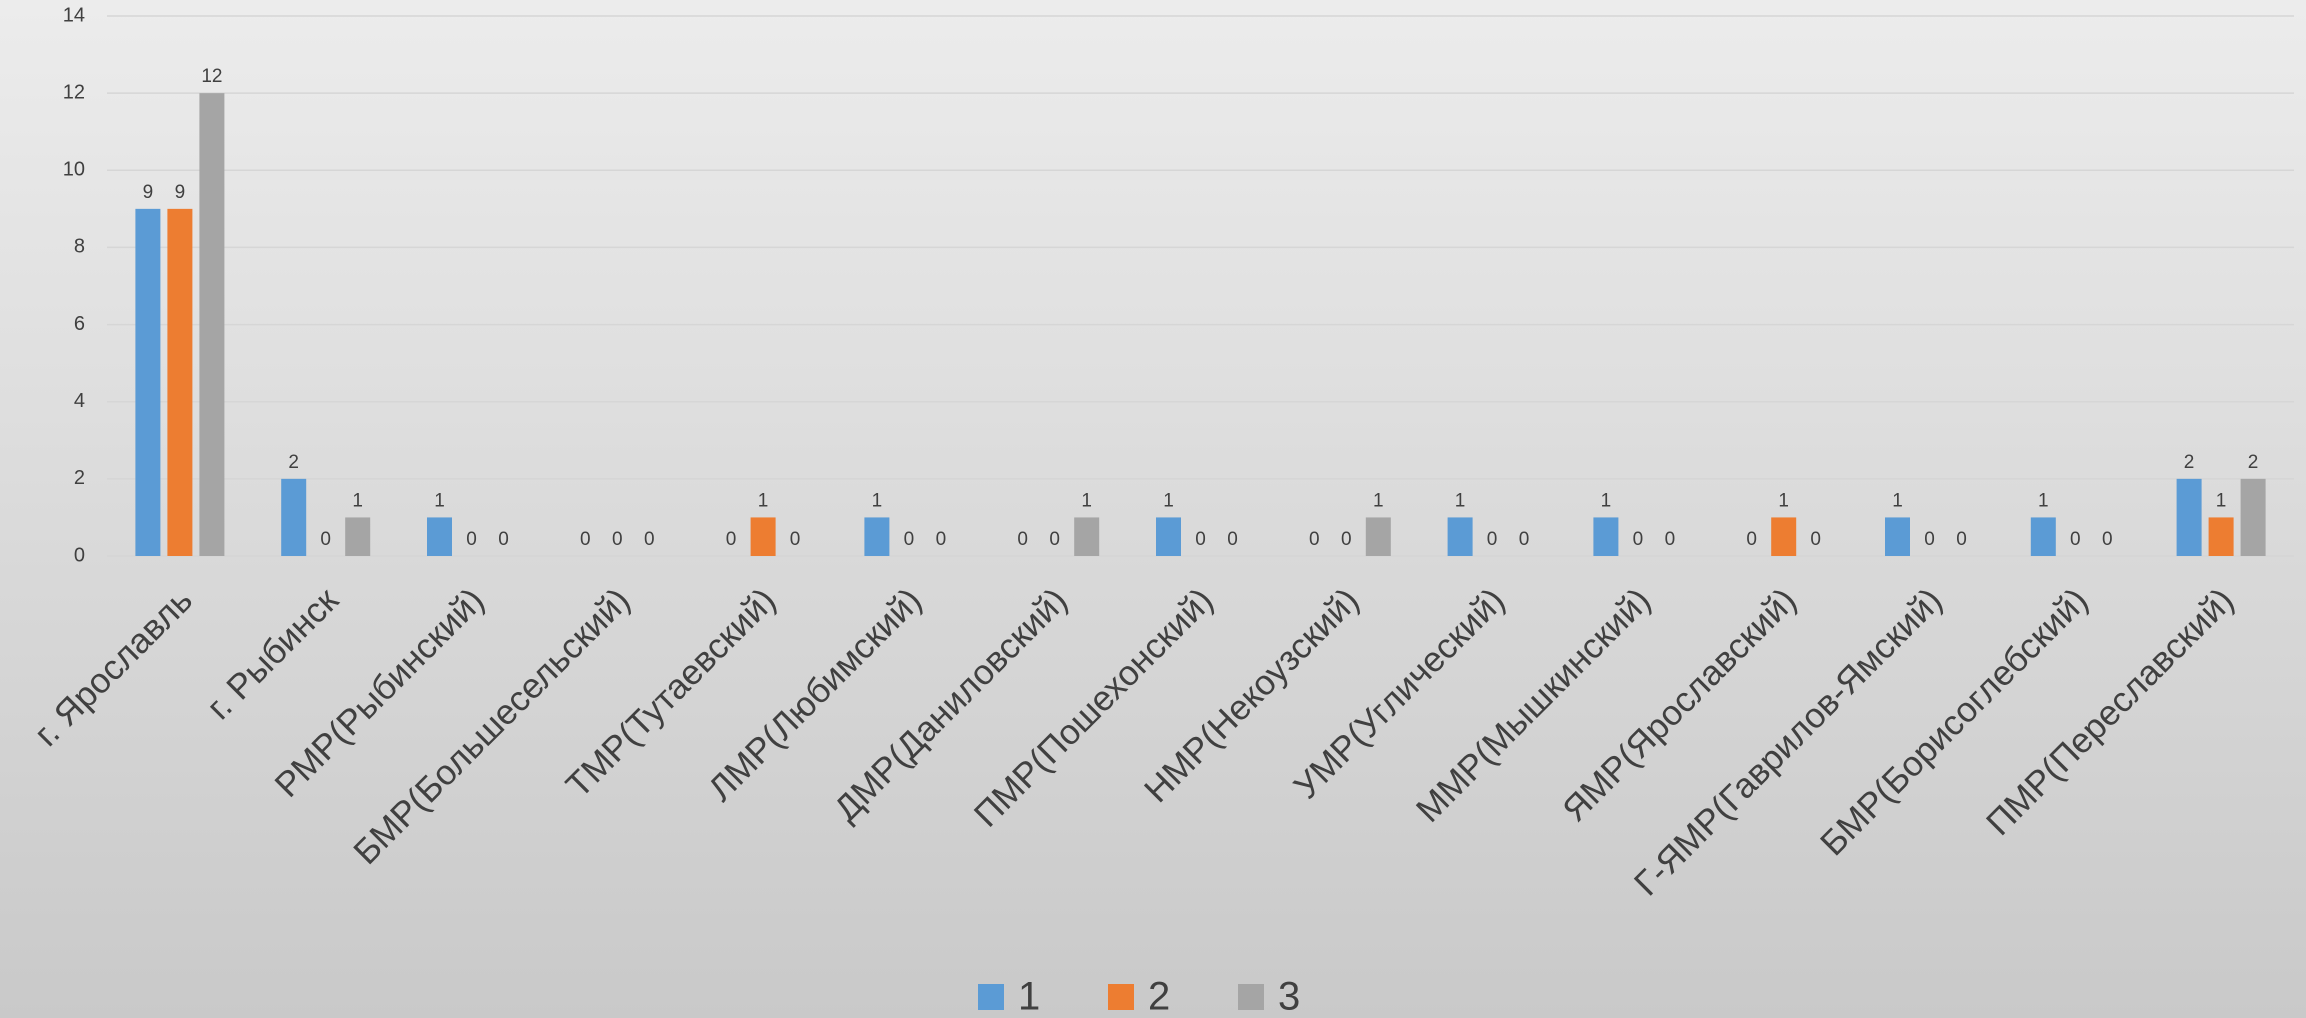  Describe the element at coordinates (1954, 722) in the screenshot. I see `x-tick-label: БМР(Борисоглебский)` at that location.